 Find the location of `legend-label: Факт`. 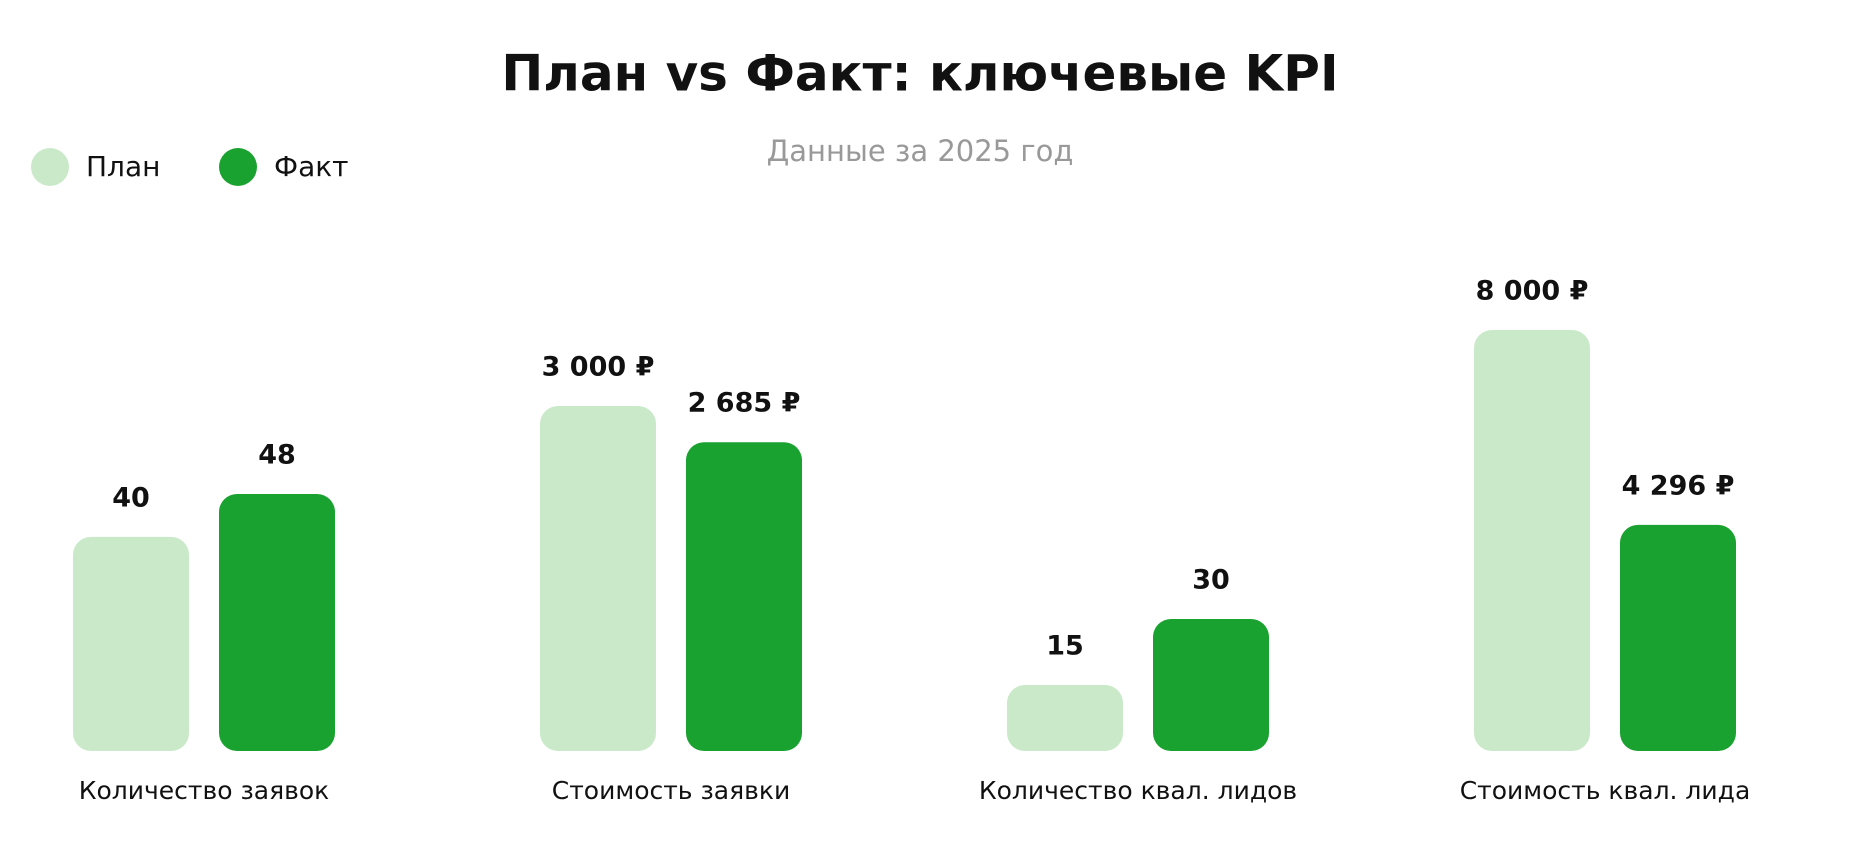

legend-label: Факт is located at coordinates (311, 166).